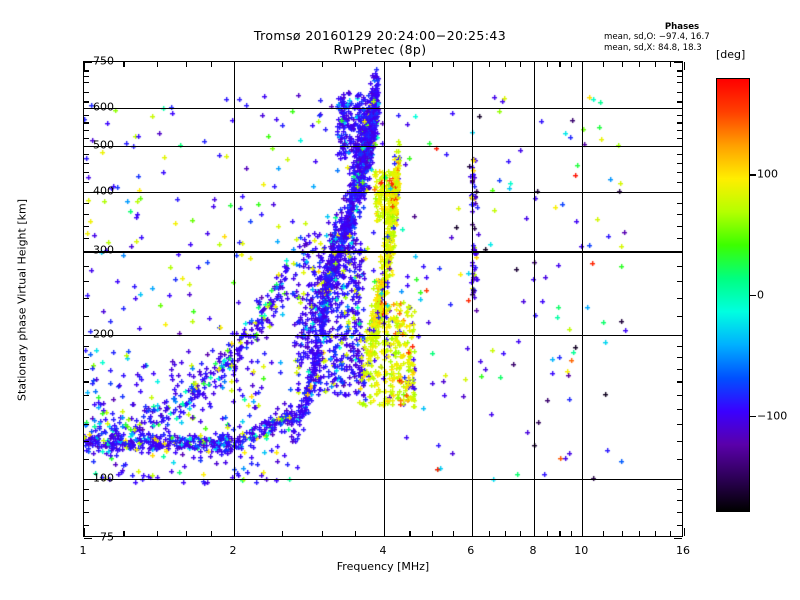  Describe the element at coordinates (103, 191) in the screenshot. I see `y-axis-tick-label: 400` at that location.